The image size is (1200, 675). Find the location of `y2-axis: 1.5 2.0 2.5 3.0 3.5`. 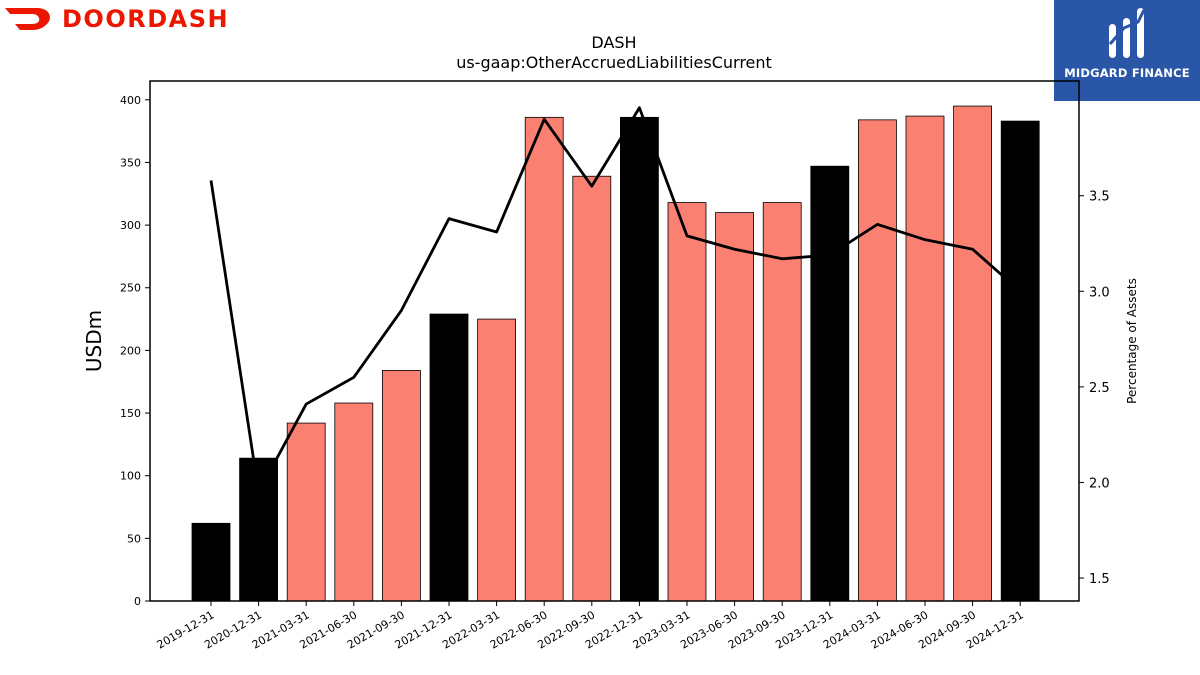

y2-axis: 1.5 2.0 2.5 3.0 3.5 is located at coordinates (1094, 388).